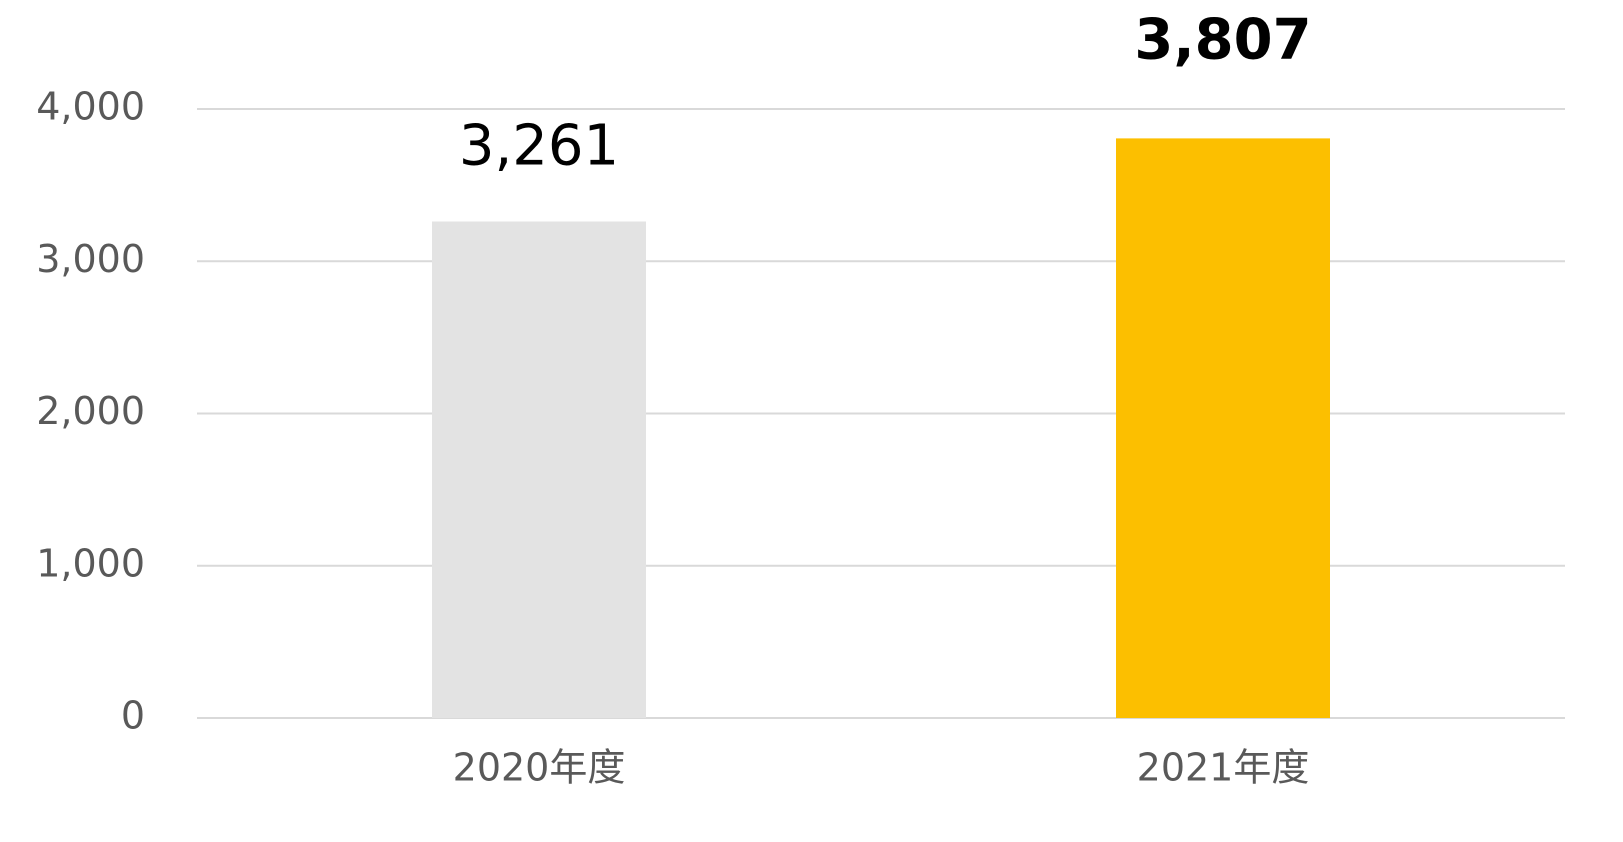 Image resolution: width=1623 pixels, height=842 pixels. What do you see at coordinates (539, 146) in the screenshot?
I see `data-label: 3,261` at bounding box center [539, 146].